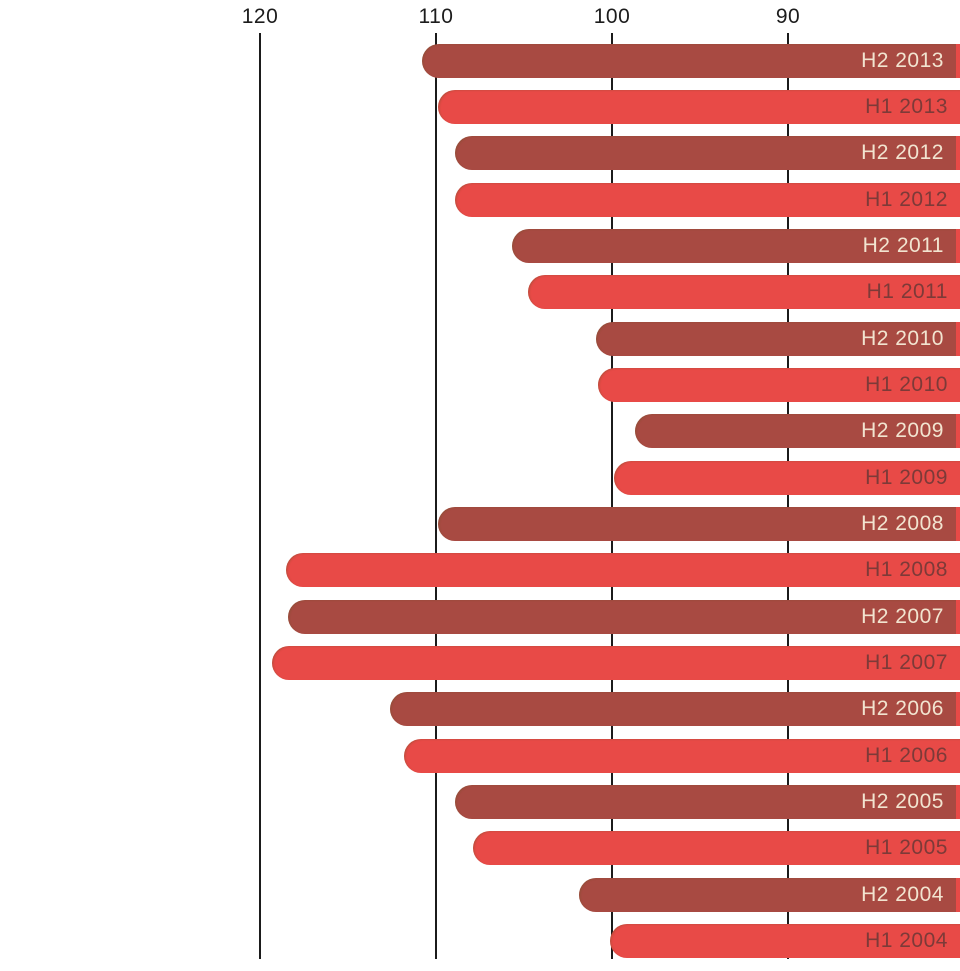 This screenshot has height=971, width=960. What do you see at coordinates (902, 431) in the screenshot?
I see `bar-label: H2 2009` at bounding box center [902, 431].